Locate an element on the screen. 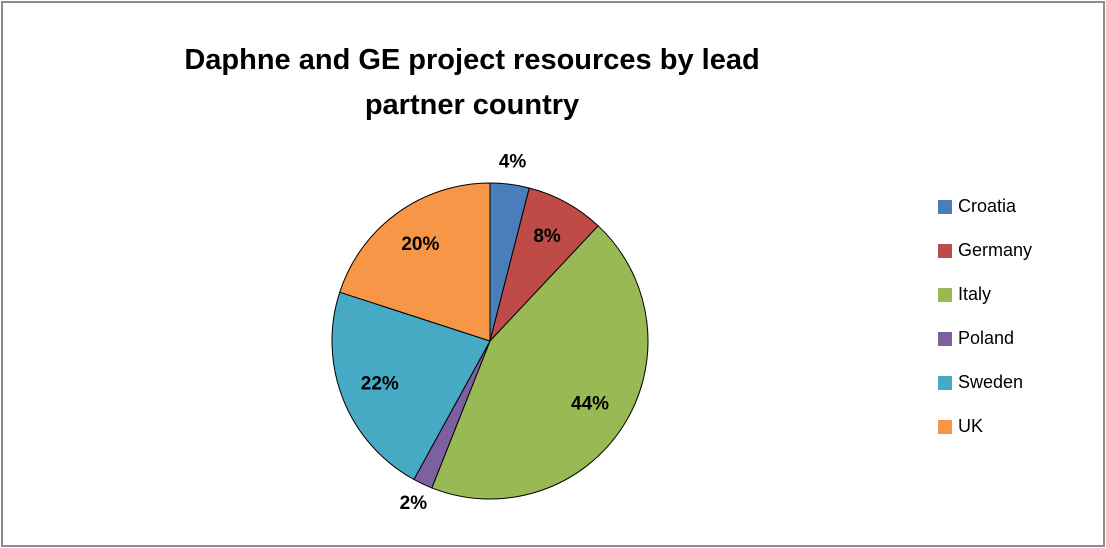 The width and height of the screenshot is (1106, 548). data-label: 4% is located at coordinates (513, 161).